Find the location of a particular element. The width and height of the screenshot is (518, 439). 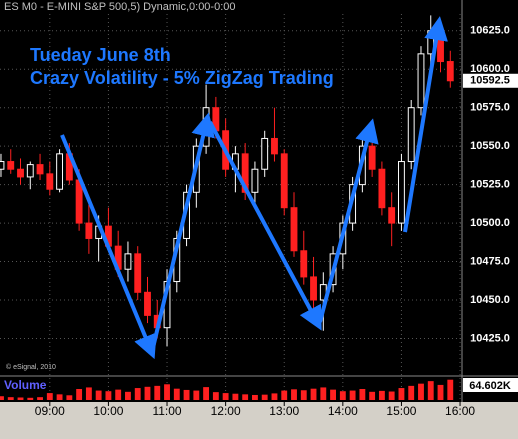

x-tick-label: 09:00 is located at coordinates (50, 411).